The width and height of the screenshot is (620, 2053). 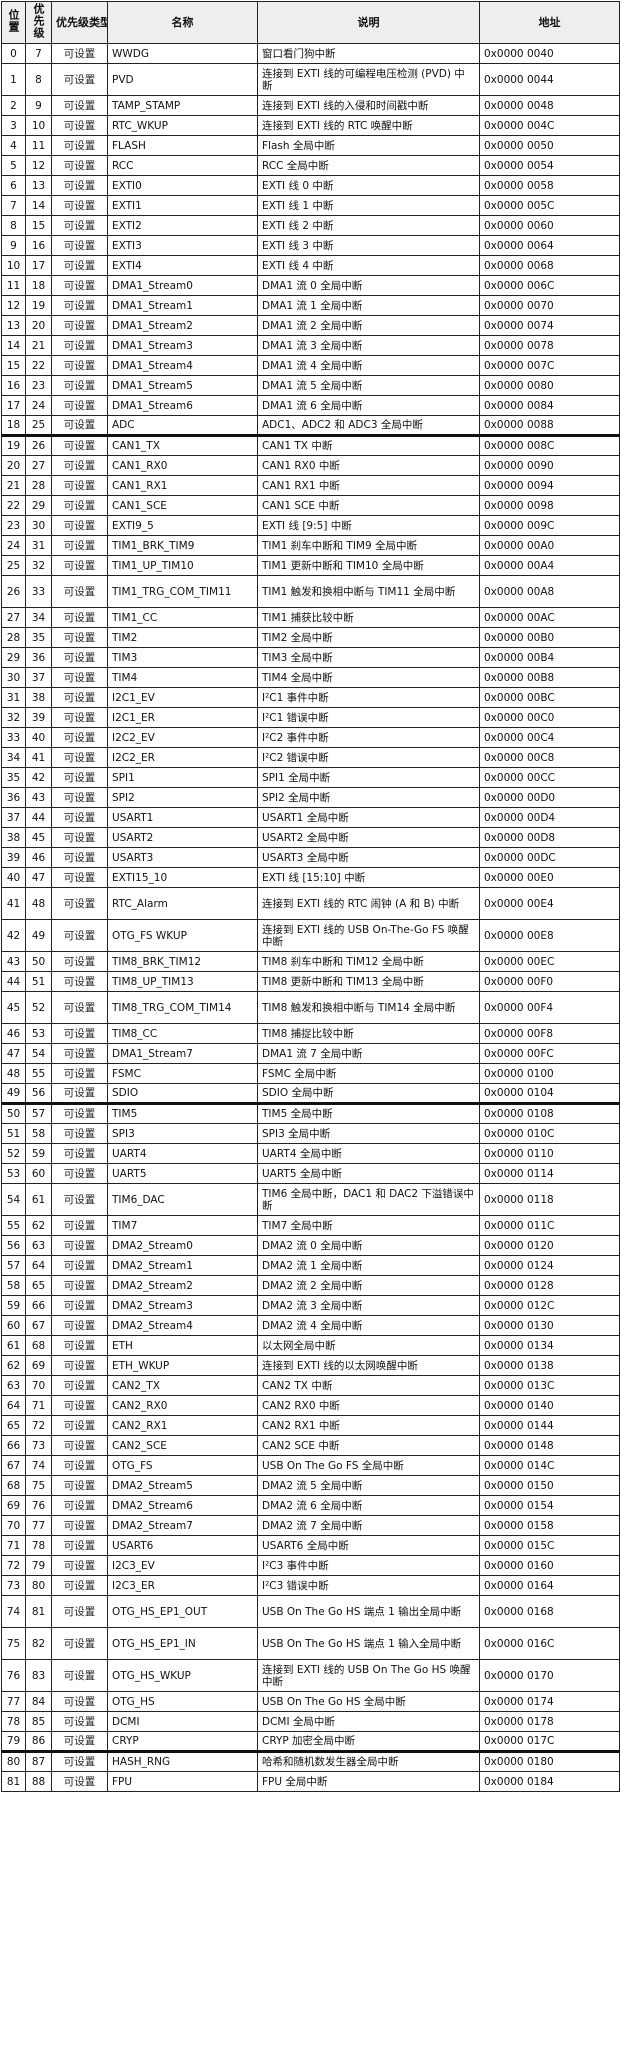 I want to click on cell-position: 17, so click(x=13, y=405).